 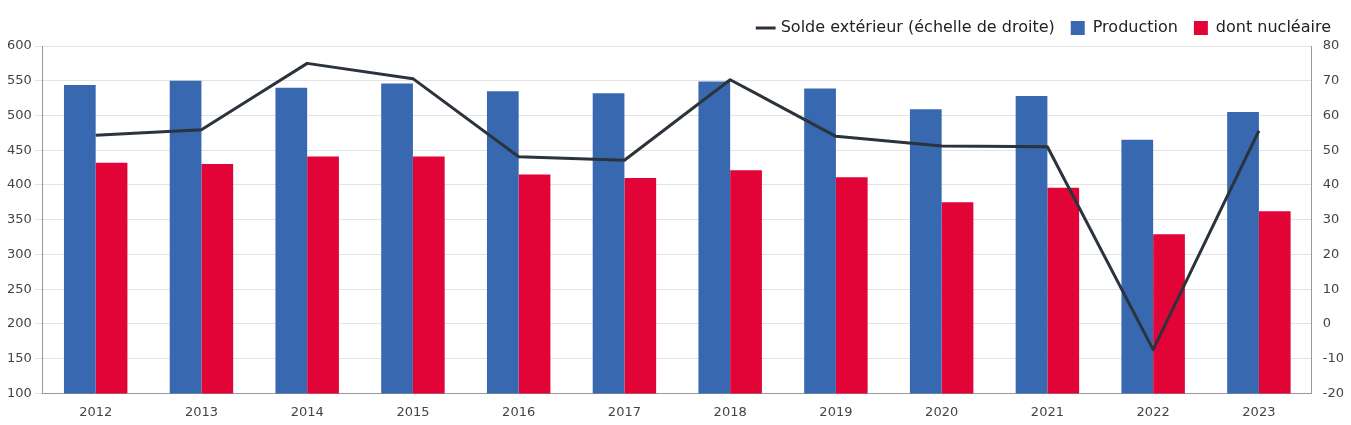 I want to click on legend-label: Production, so click(x=1135, y=27).